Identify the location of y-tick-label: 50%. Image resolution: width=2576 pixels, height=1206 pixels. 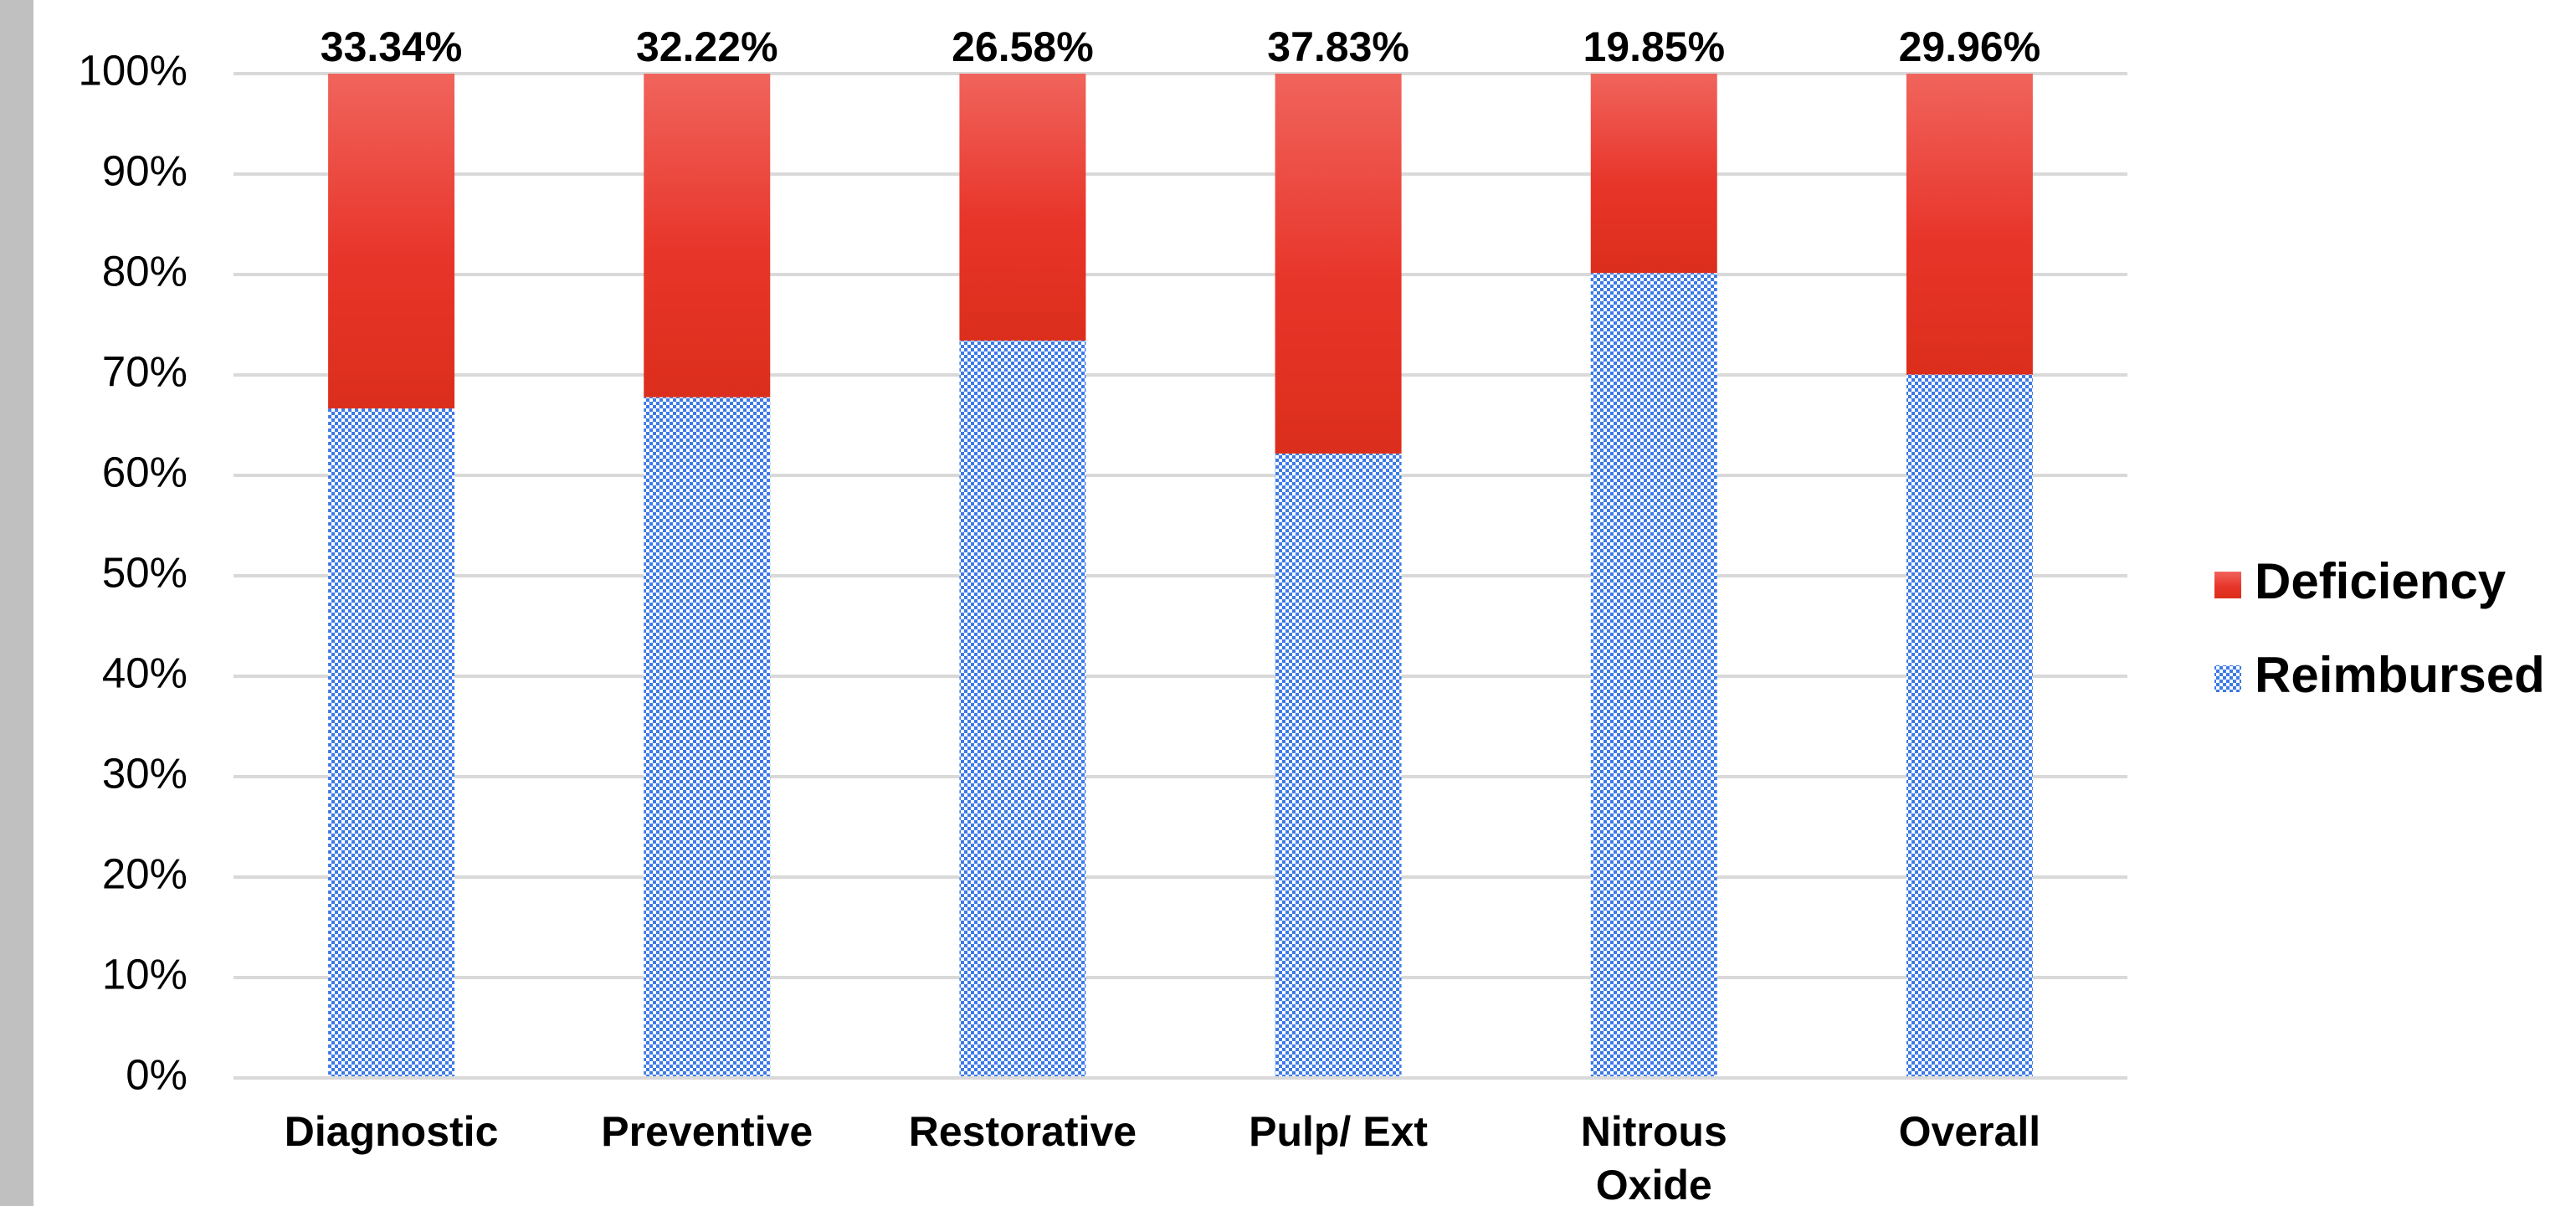
(144, 572).